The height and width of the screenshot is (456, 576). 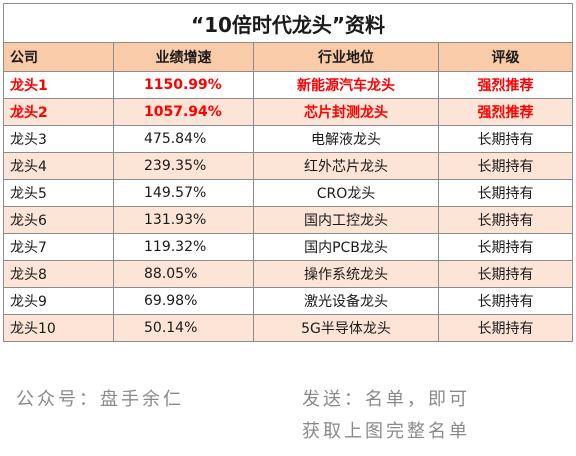 I want to click on cell-company: 龙头5, so click(x=58, y=193).